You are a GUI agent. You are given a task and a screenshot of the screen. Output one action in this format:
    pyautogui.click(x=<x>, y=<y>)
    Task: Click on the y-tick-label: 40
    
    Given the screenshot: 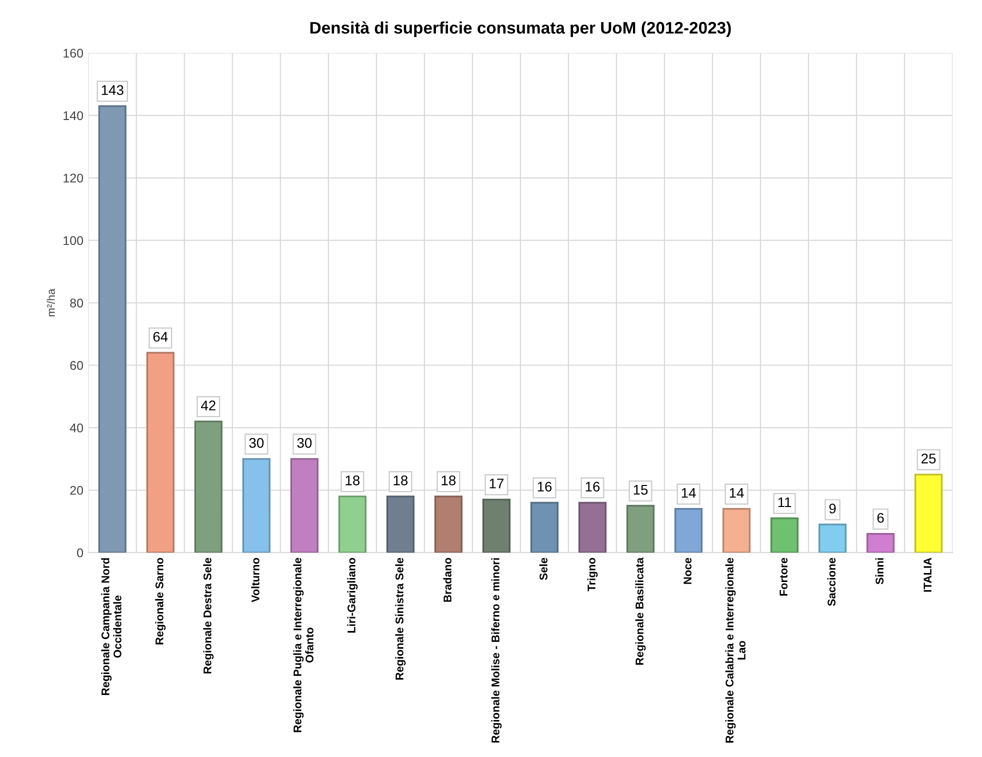 What is the action you would take?
    pyautogui.click(x=77, y=428)
    